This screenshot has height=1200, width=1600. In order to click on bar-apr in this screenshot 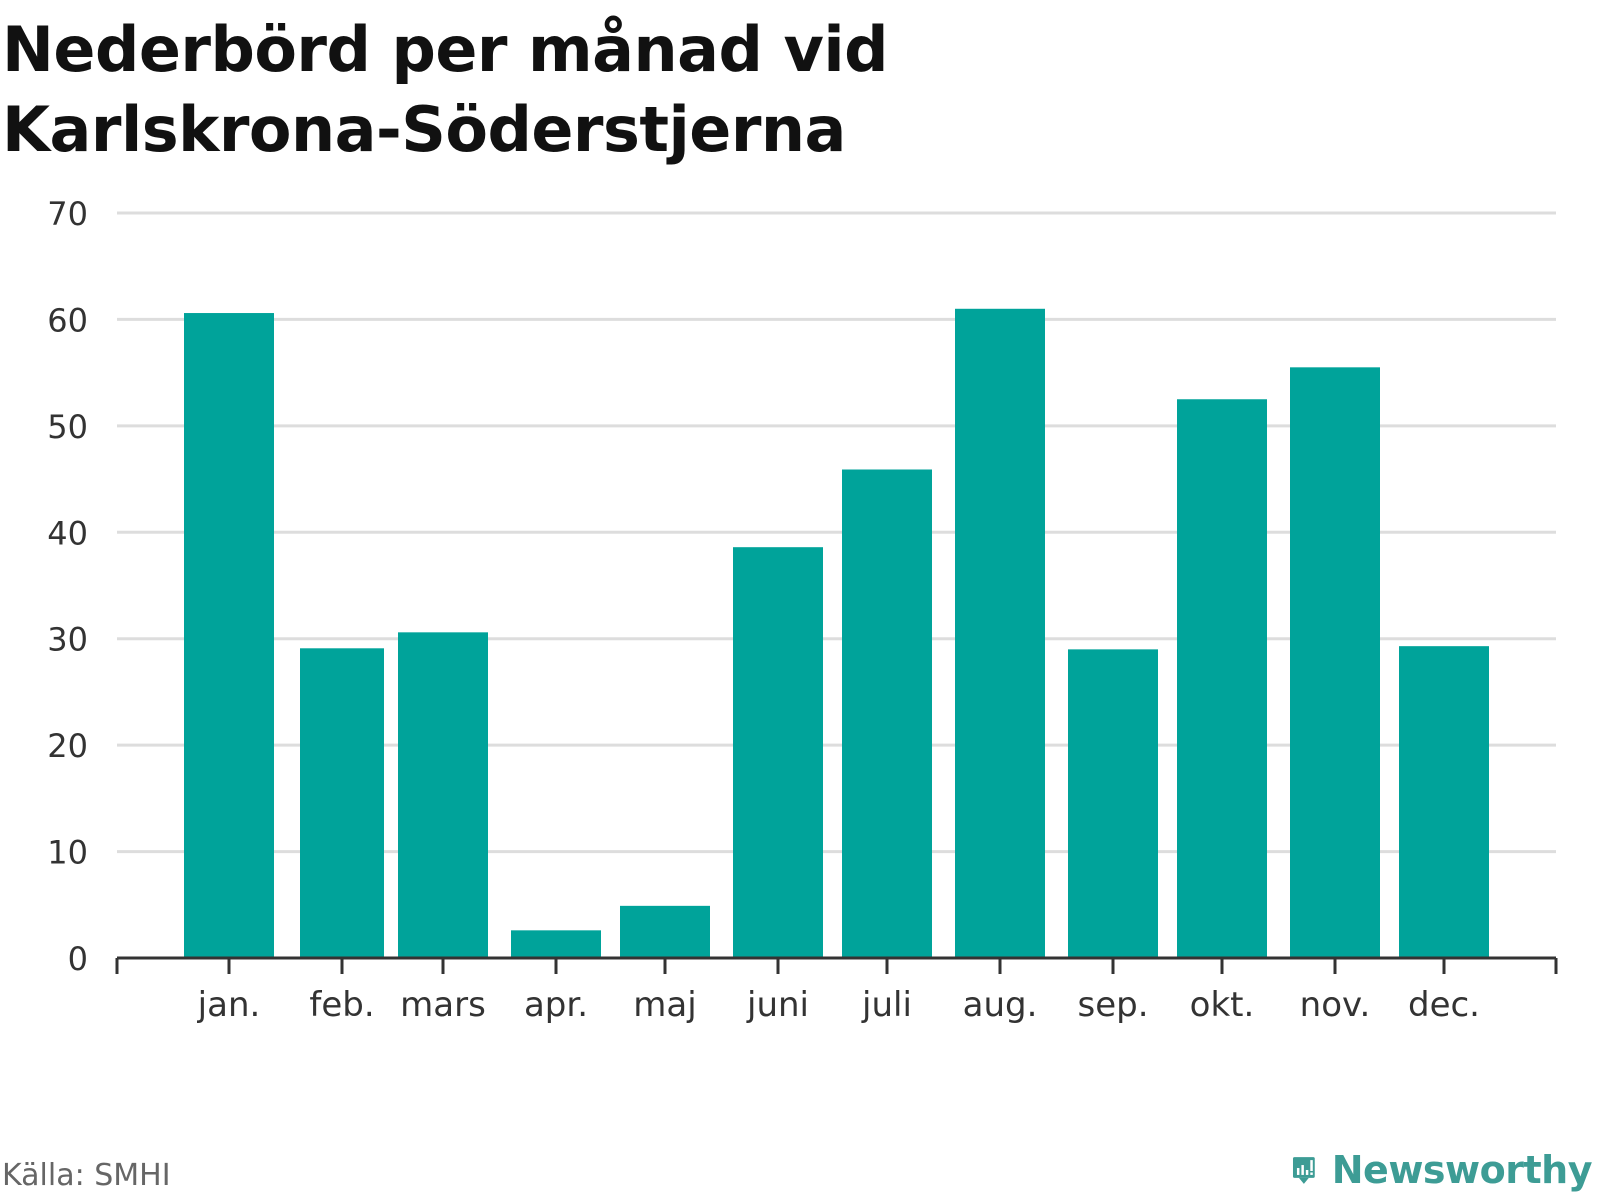, I will do `click(556, 944)`.